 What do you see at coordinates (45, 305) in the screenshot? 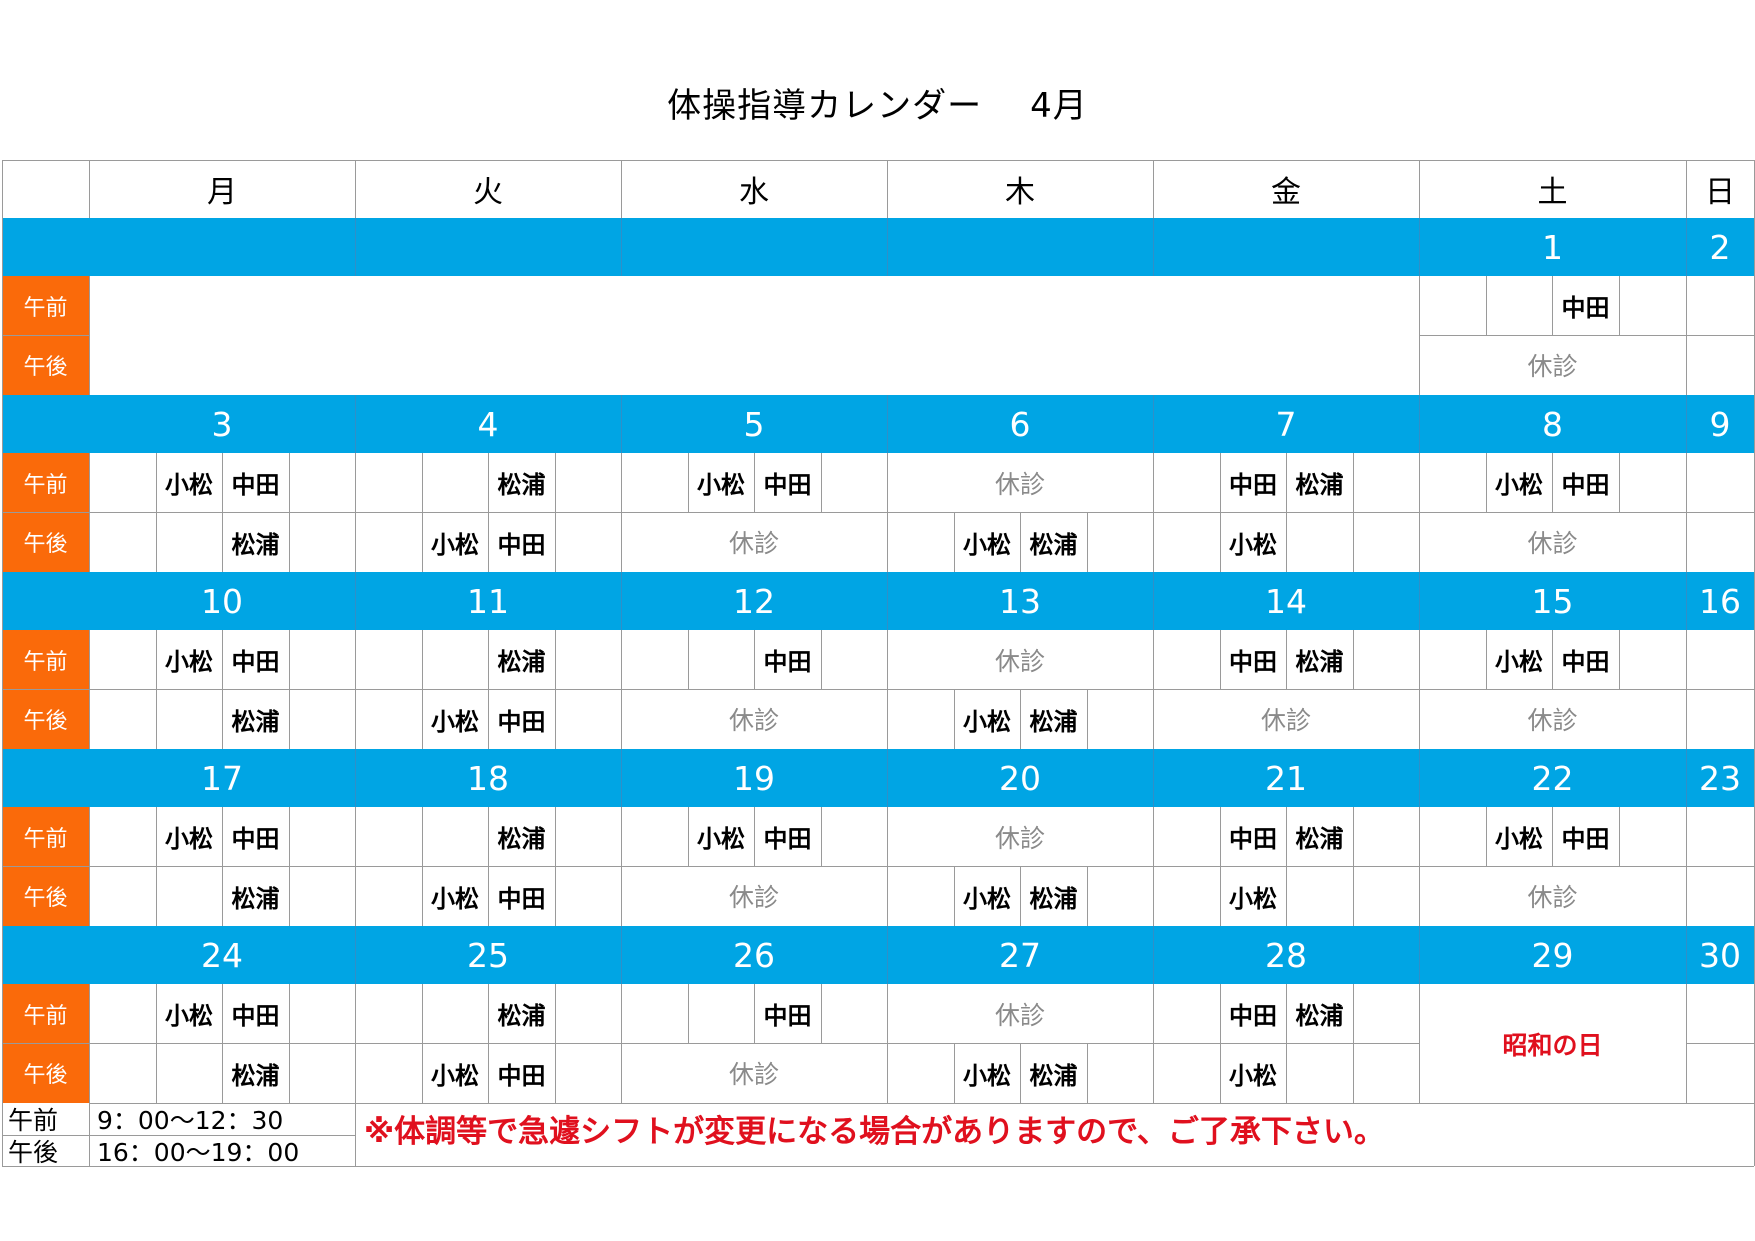
I see `am-label: 午前` at bounding box center [45, 305].